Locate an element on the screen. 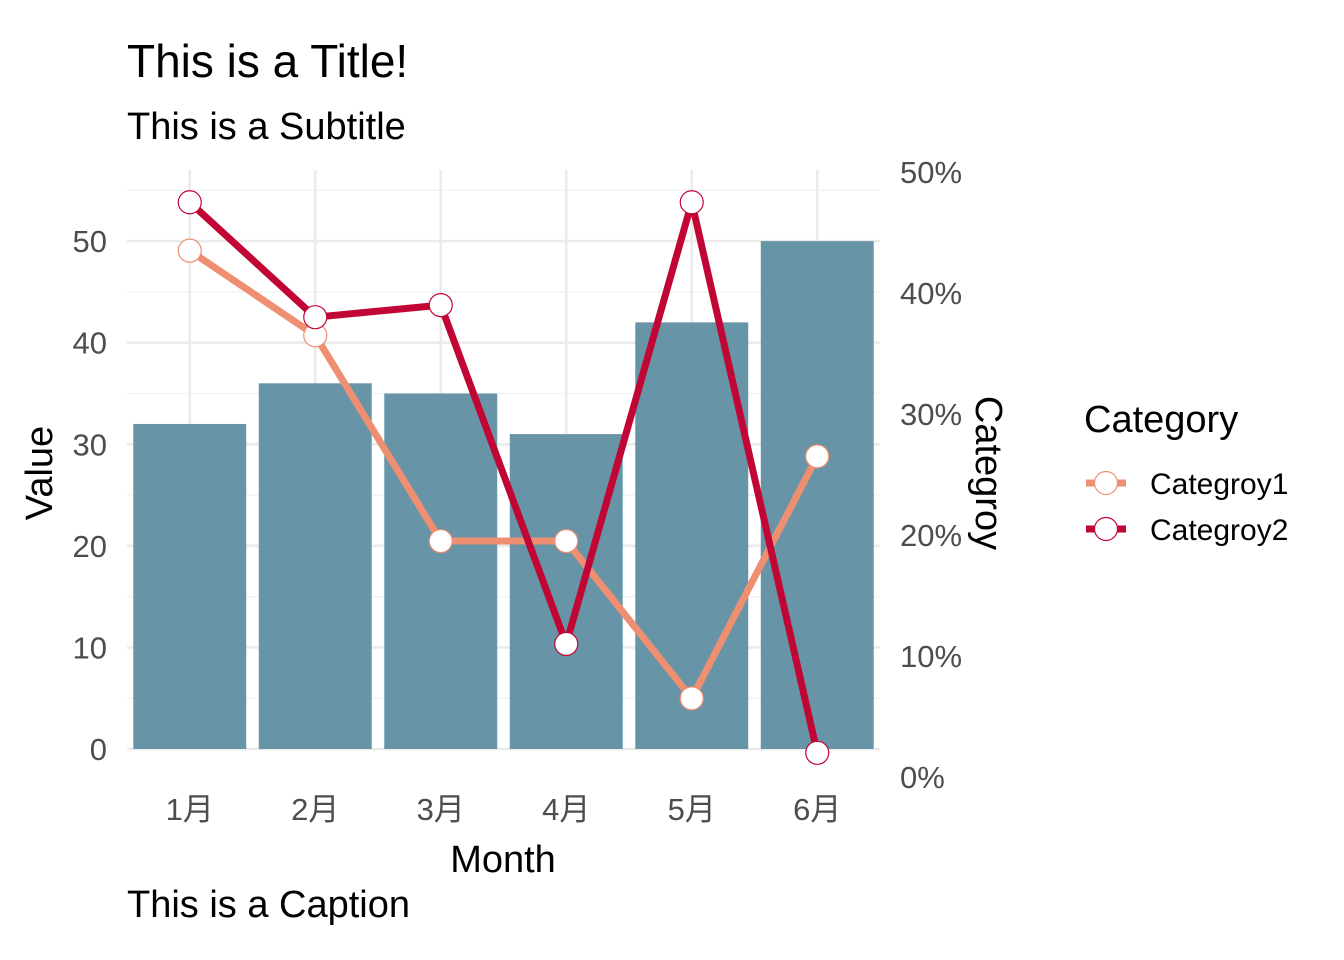  x-tick-label: 5月 is located at coordinates (692, 809).